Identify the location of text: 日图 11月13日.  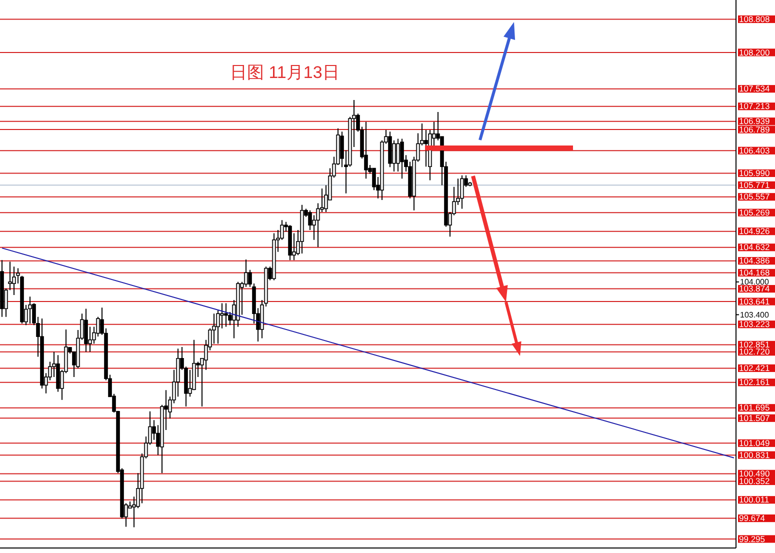
(285, 72).